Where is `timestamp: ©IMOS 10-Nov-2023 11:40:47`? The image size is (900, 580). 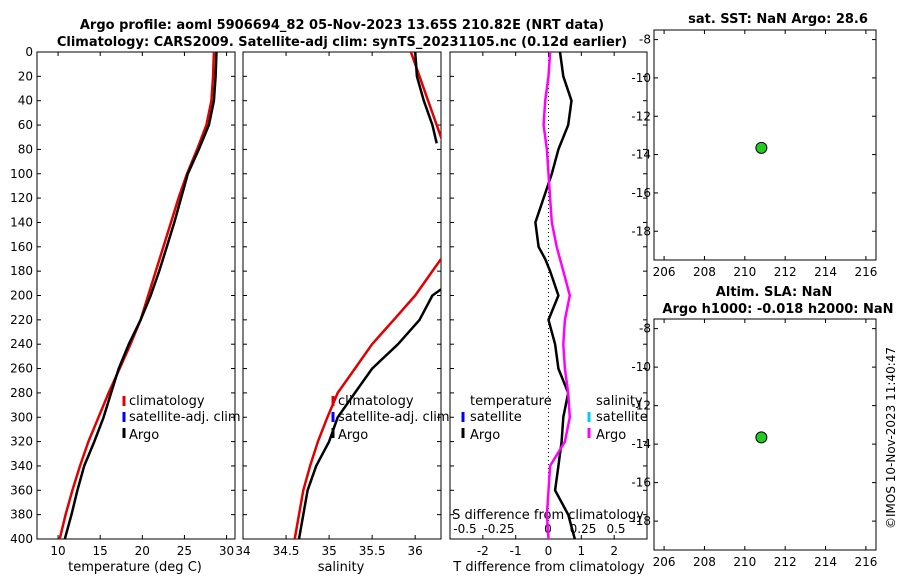
timestamp: ©IMOS 10-Nov-2023 11:40:47 is located at coordinates (891, 438).